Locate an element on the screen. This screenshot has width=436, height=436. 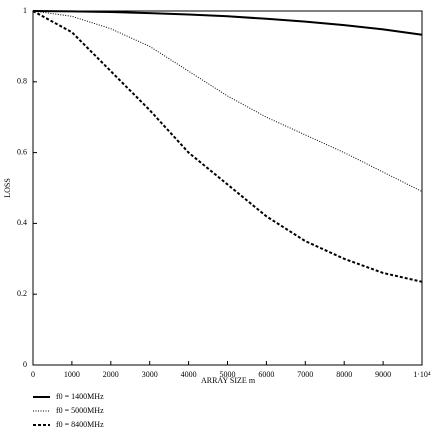
x-tick-label: 4000 is located at coordinates (189, 374).